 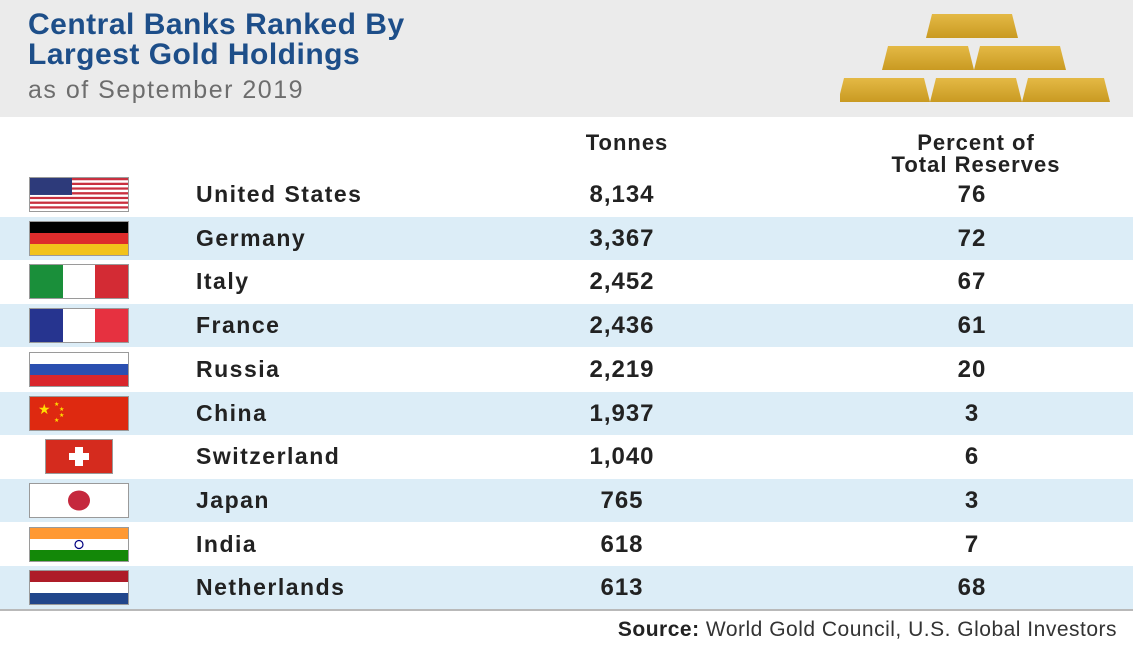 I want to click on table-row: Russia 2,219 20, so click(x=566, y=369).